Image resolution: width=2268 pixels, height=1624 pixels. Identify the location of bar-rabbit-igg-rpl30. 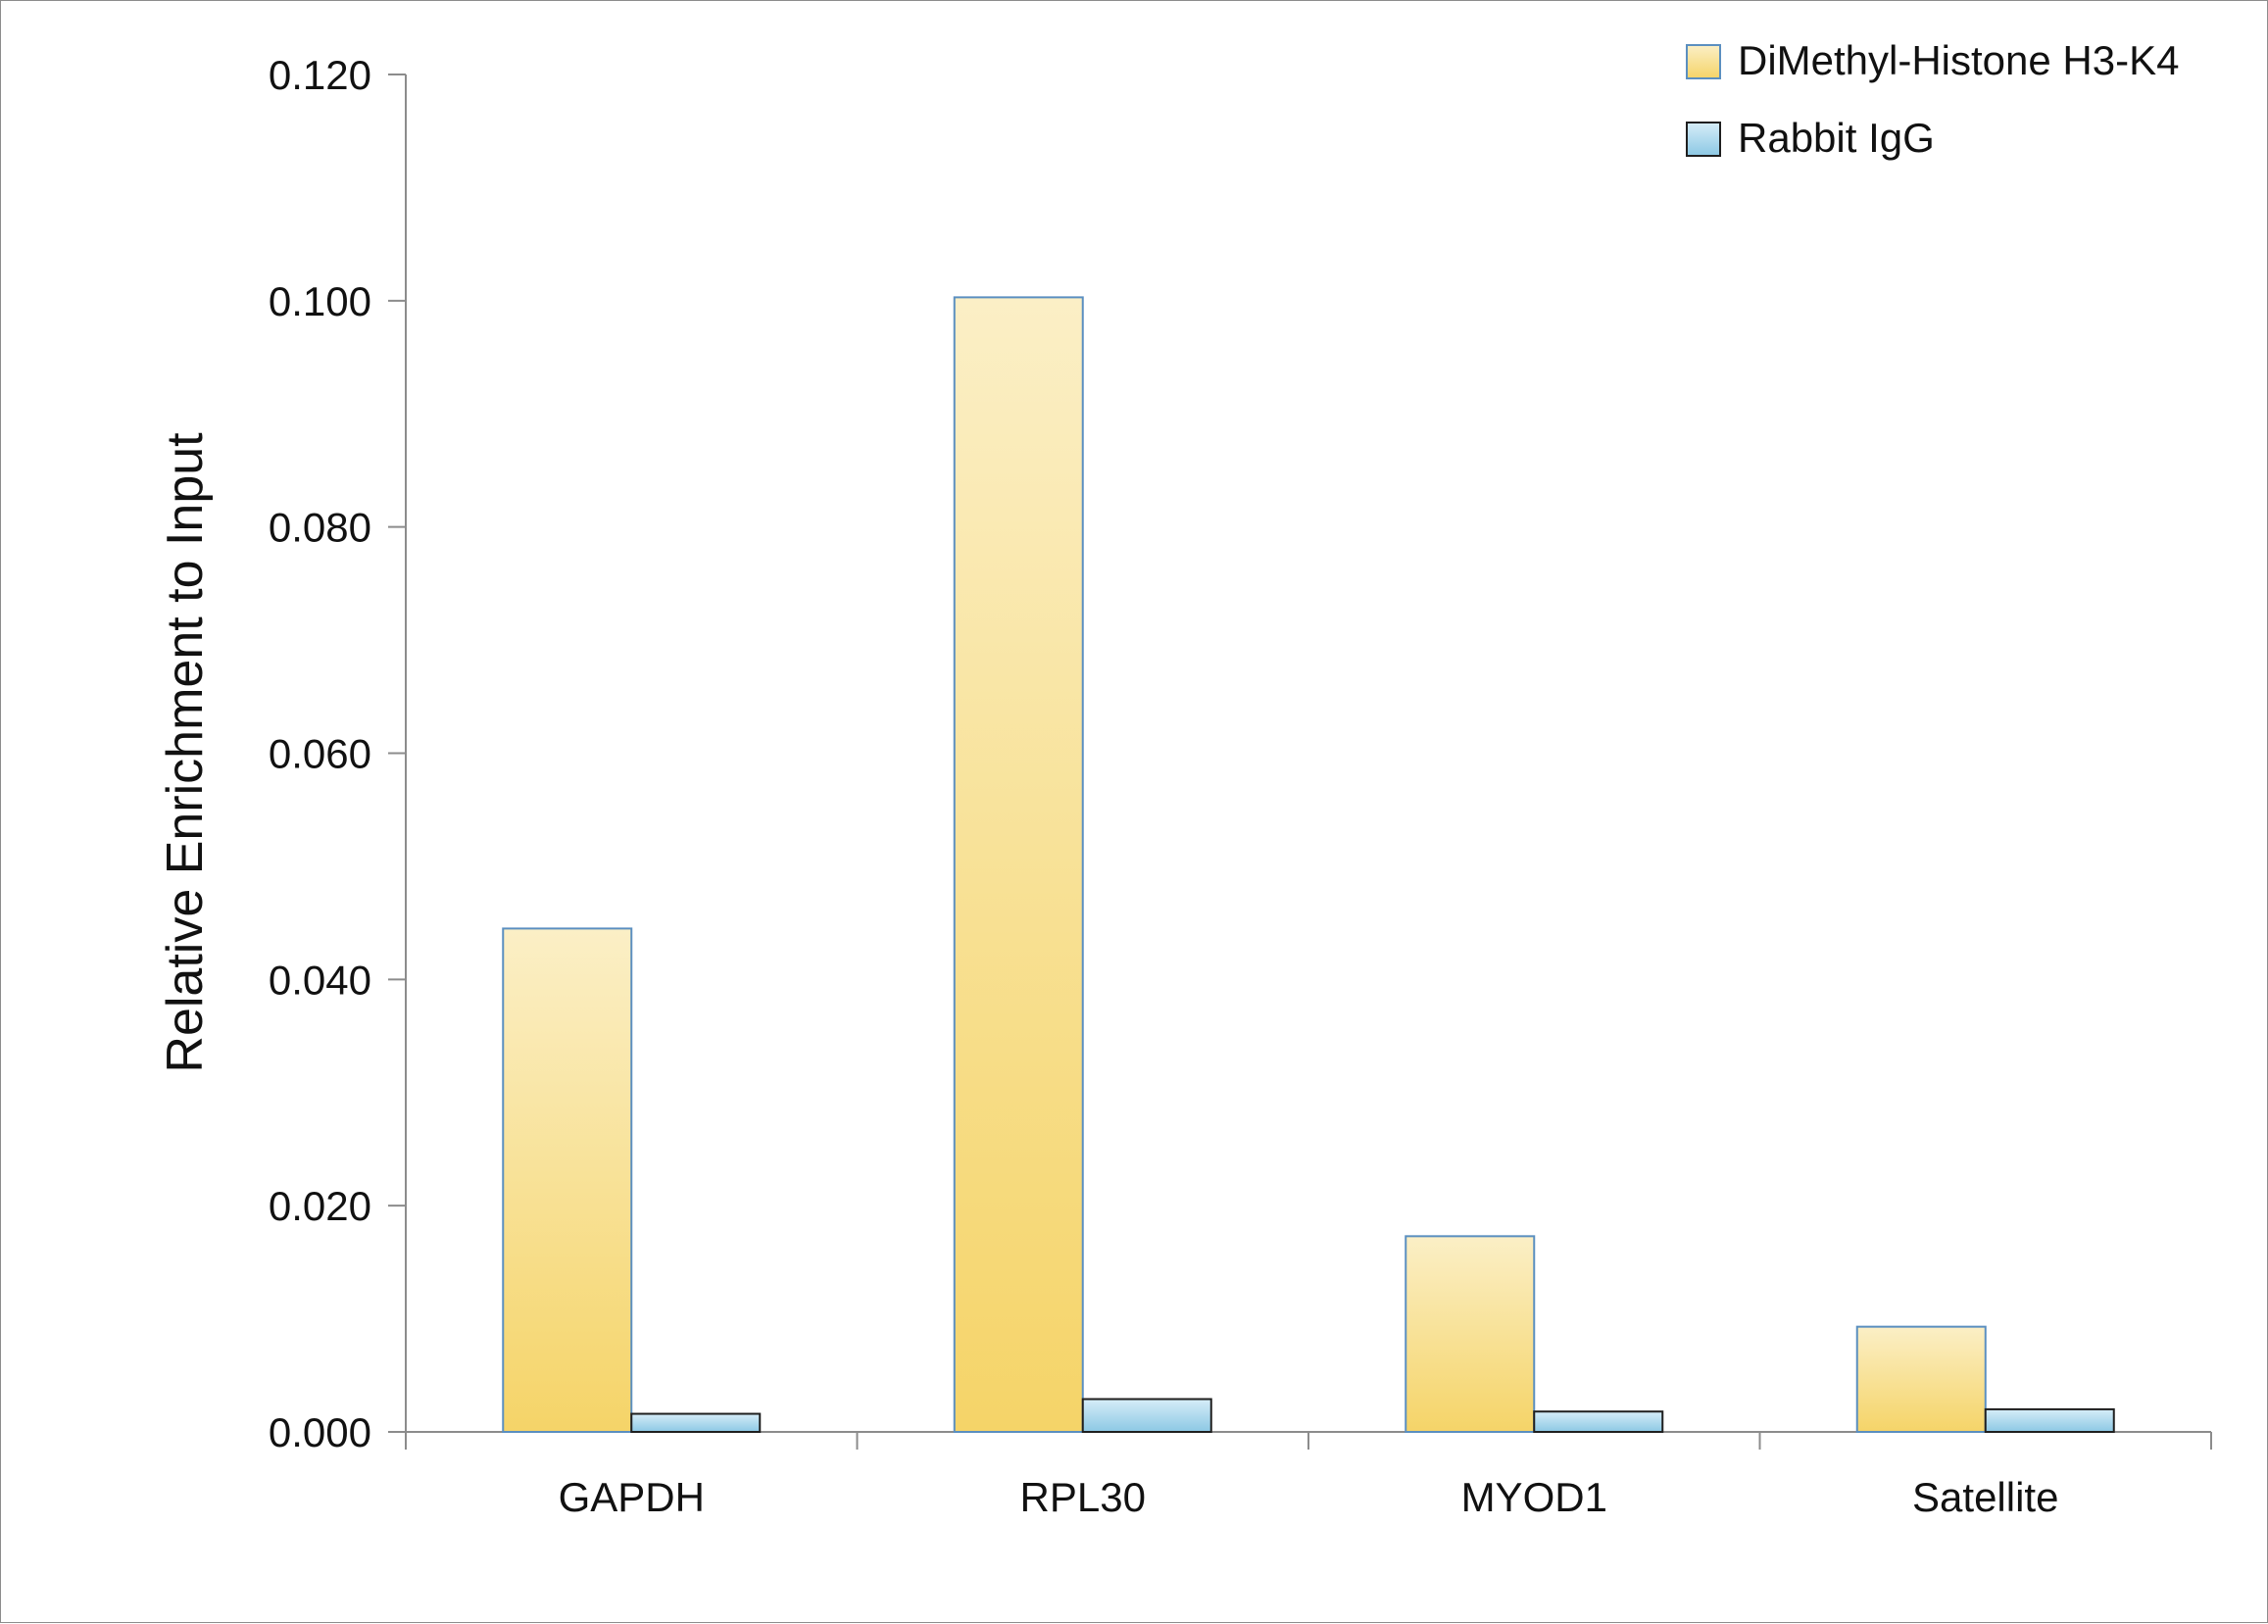
(1146, 1416).